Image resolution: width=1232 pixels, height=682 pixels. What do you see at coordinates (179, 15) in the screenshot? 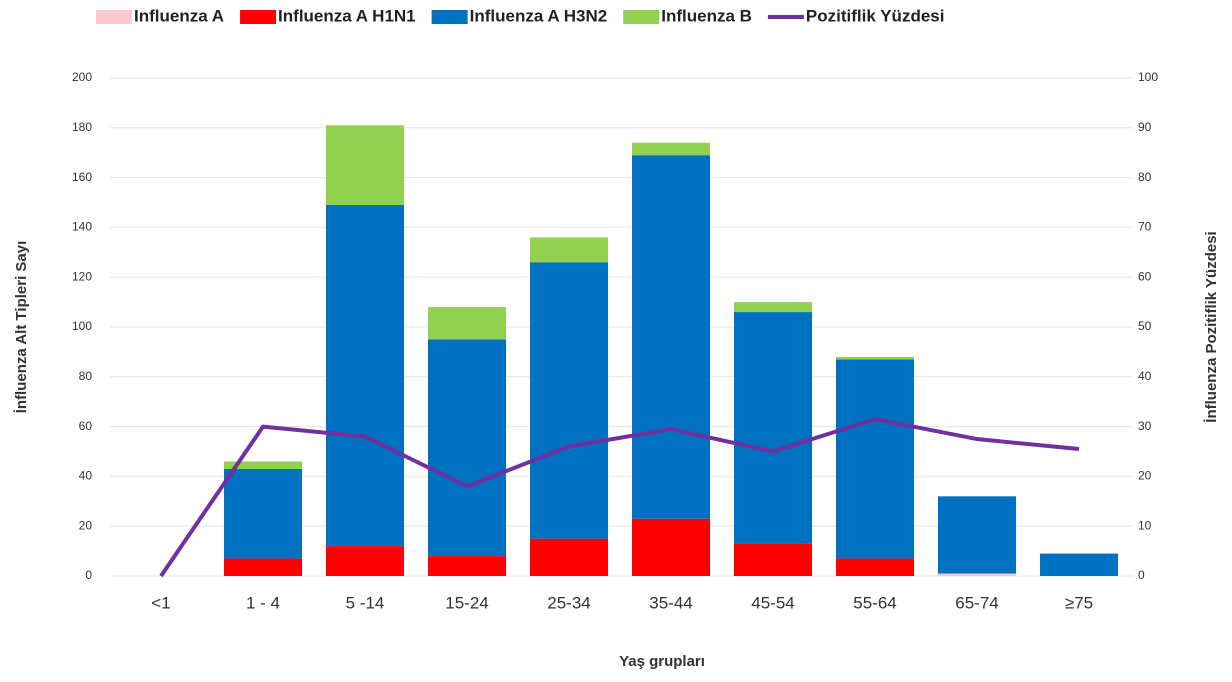
I see `legend-label: Influenza A` at bounding box center [179, 15].